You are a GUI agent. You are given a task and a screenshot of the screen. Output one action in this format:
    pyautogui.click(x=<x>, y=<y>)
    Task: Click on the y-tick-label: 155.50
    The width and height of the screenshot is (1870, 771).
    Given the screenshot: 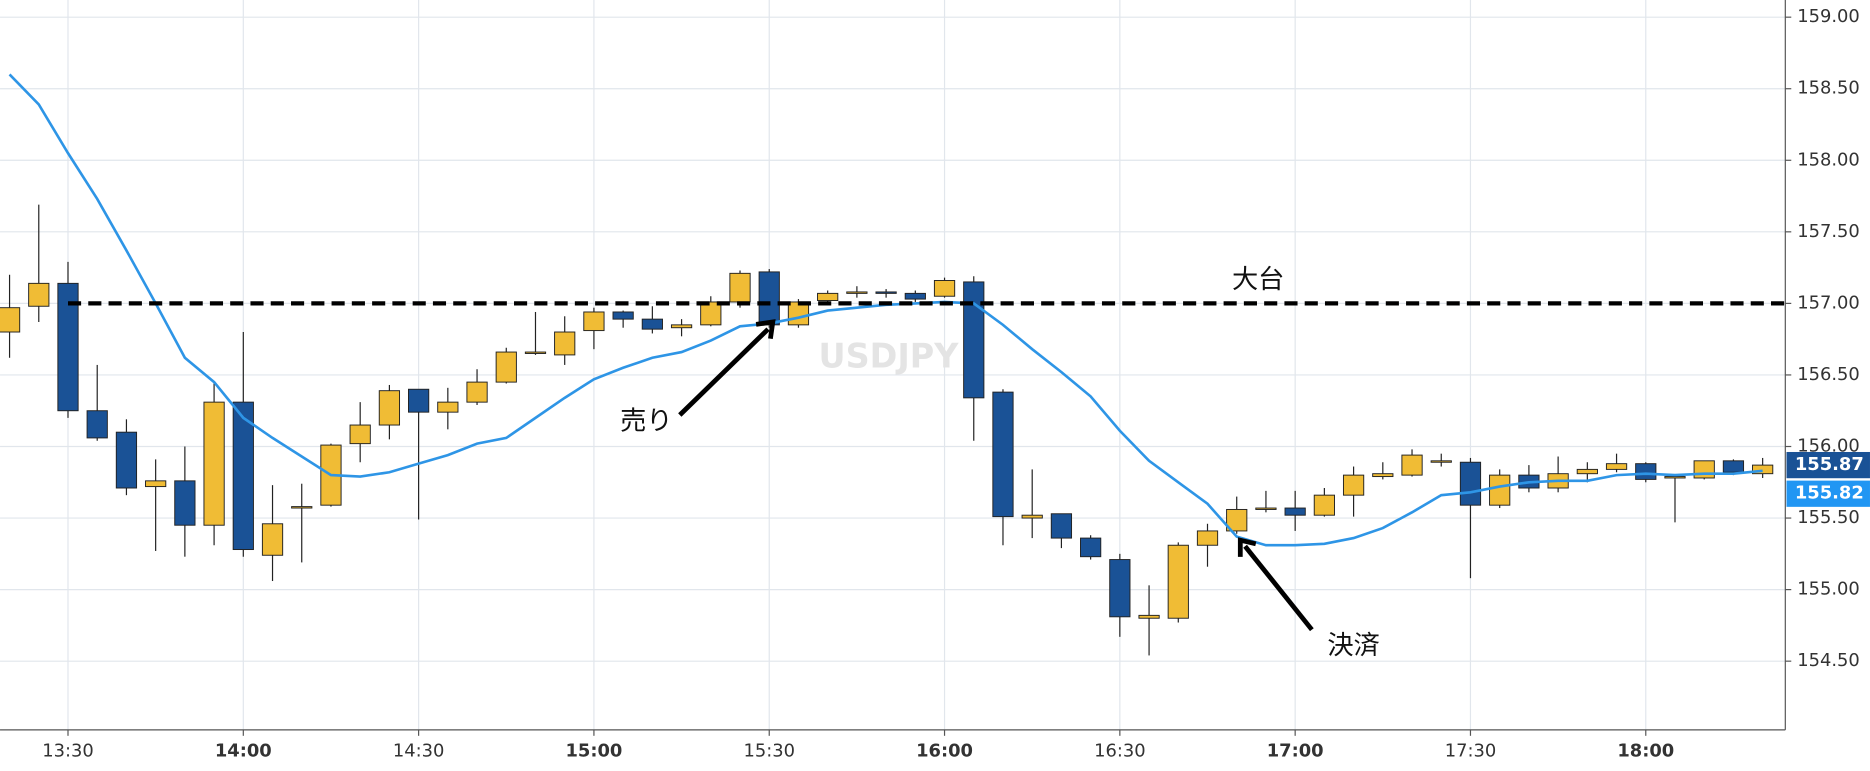 What is the action you would take?
    pyautogui.click(x=1828, y=517)
    